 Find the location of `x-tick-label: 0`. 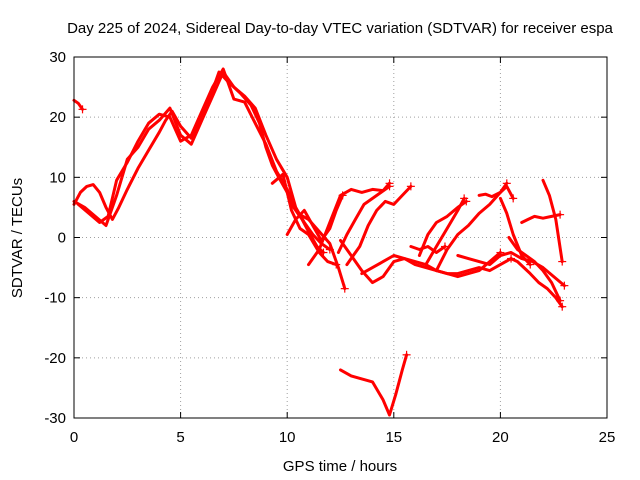

x-tick-label: 0 is located at coordinates (74, 437).